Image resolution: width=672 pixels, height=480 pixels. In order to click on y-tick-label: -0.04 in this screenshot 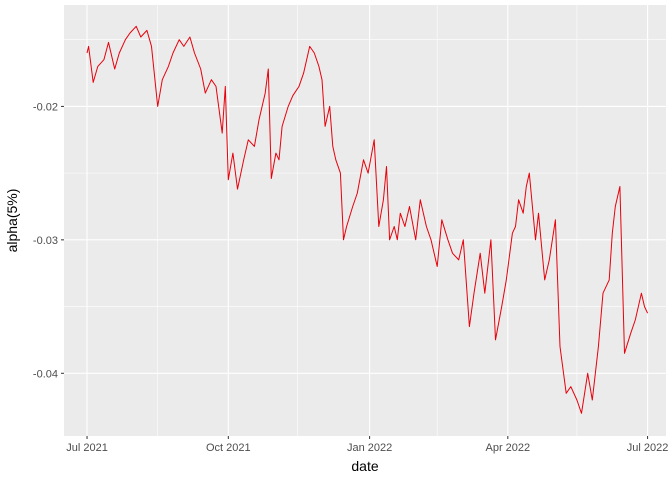, I will do `click(45, 374)`.